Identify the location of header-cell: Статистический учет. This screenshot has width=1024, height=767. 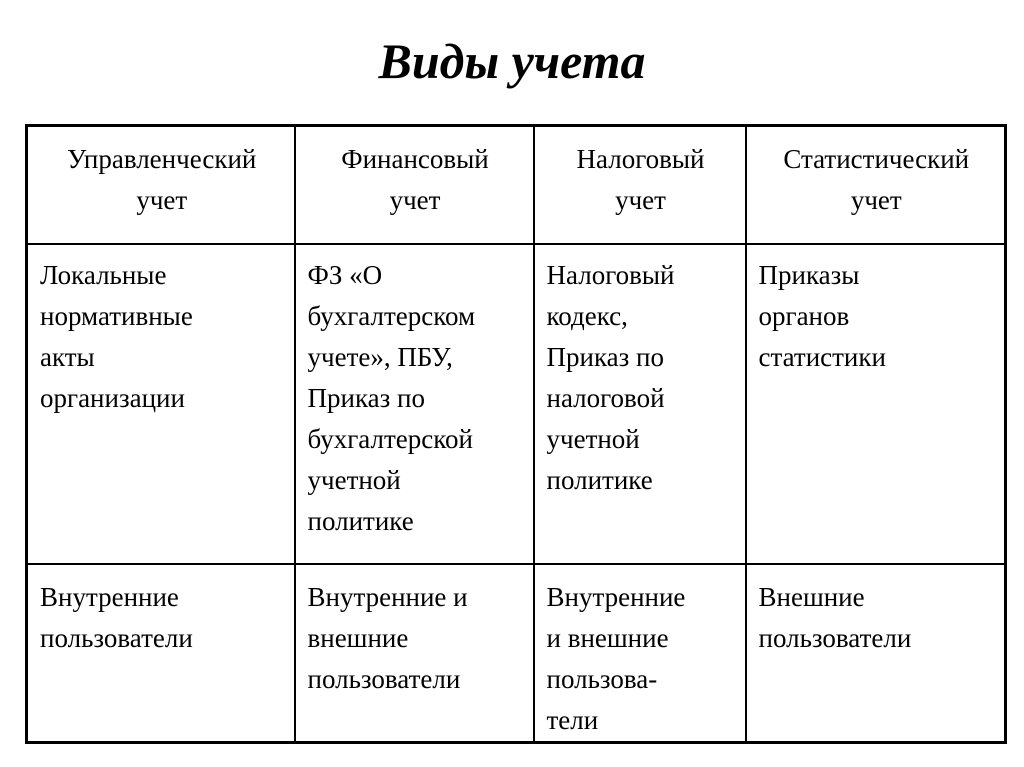
(875, 184).